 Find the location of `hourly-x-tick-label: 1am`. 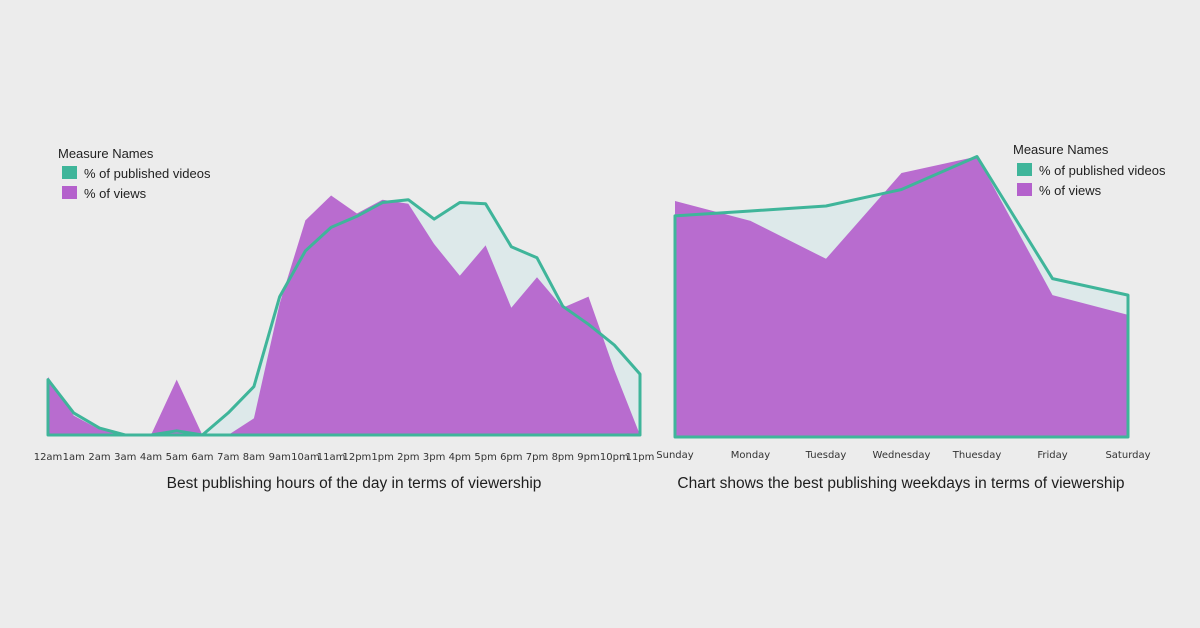

hourly-x-tick-label: 1am is located at coordinates (74, 457).